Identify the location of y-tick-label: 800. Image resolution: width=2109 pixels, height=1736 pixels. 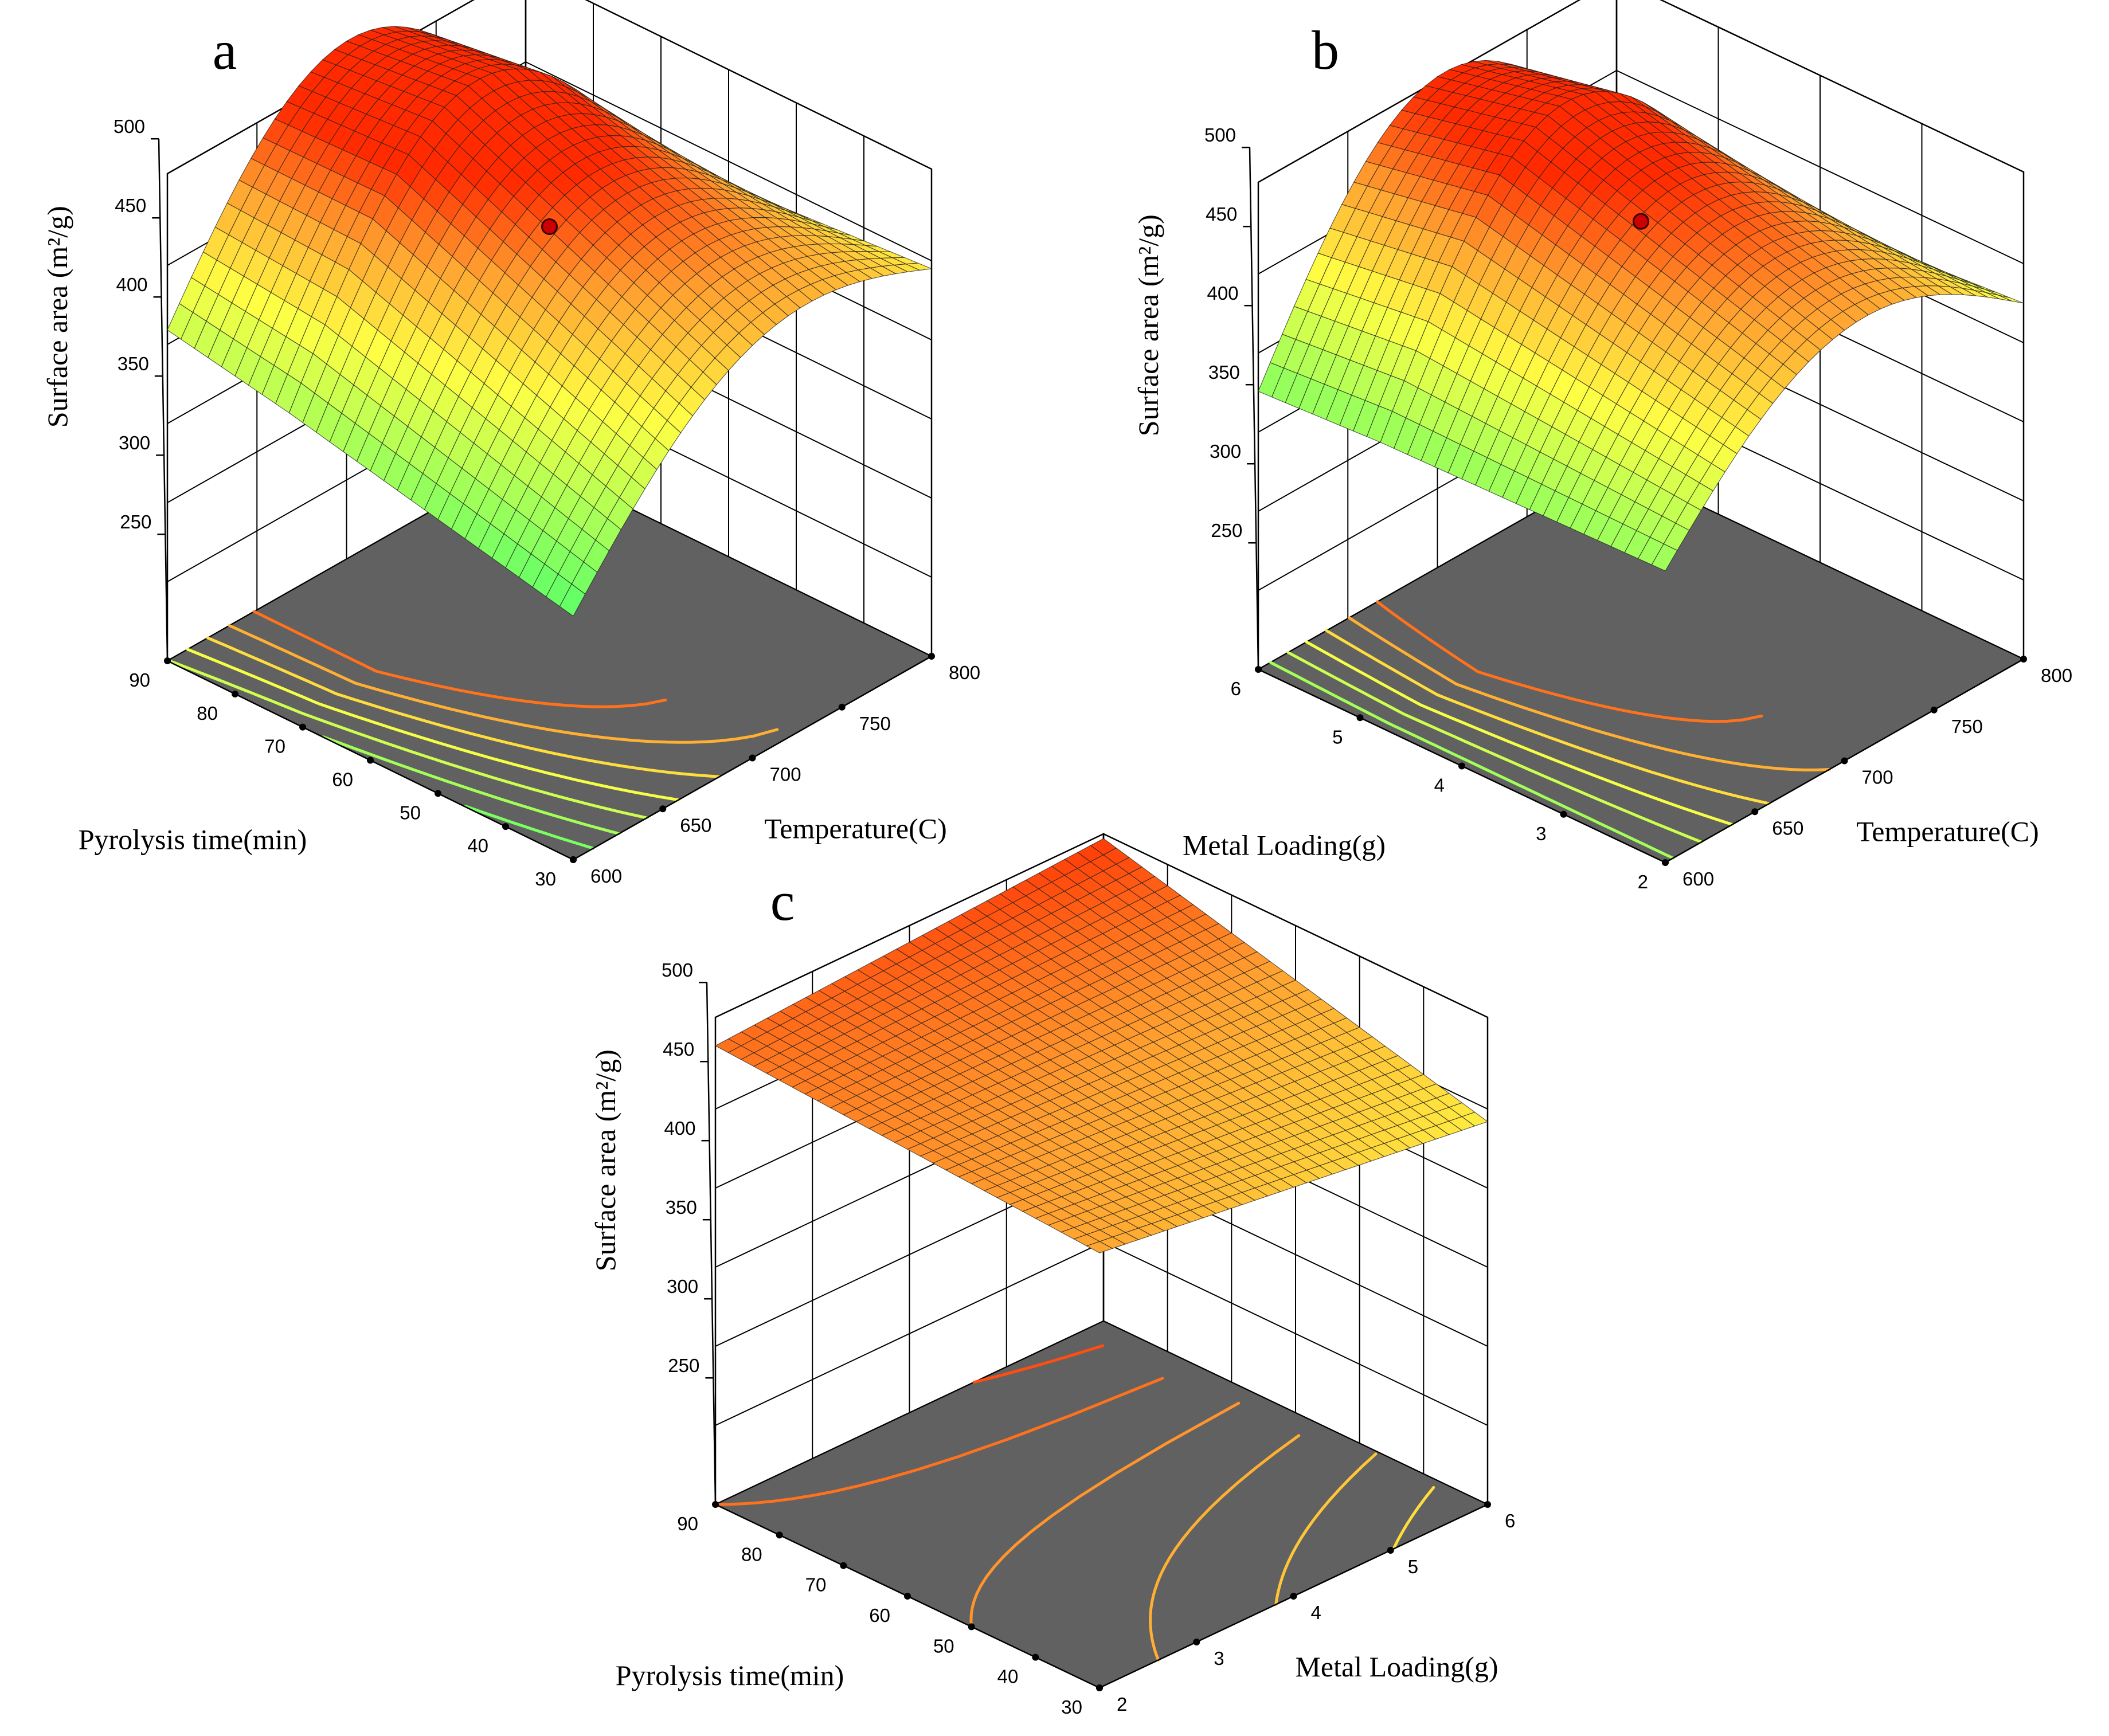
(964, 672).